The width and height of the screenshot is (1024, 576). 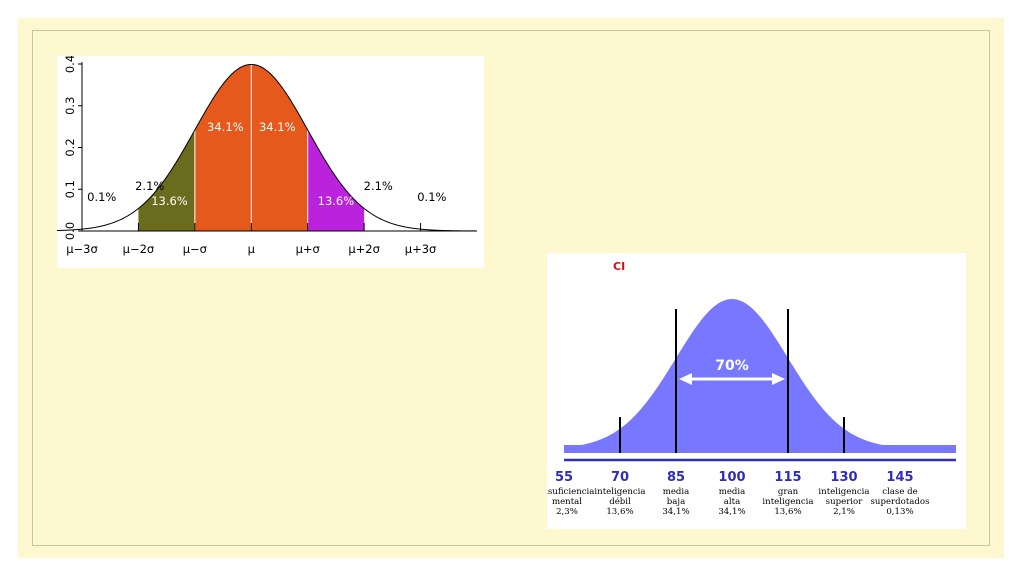 What do you see at coordinates (844, 512) in the screenshot?
I see `category-label: 2,1%` at bounding box center [844, 512].